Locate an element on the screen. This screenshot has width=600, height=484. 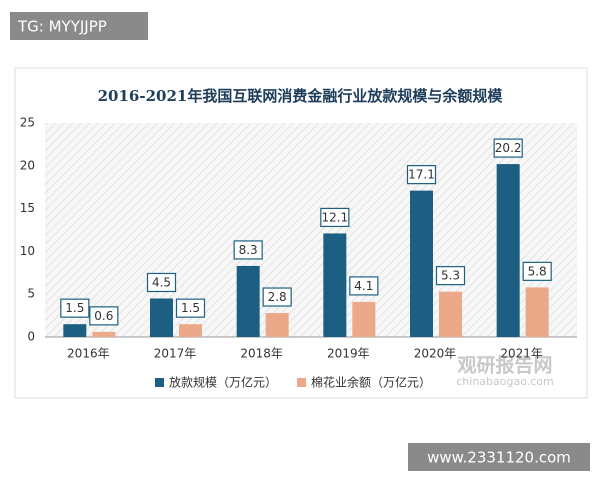
value-label: 0.6 is located at coordinates (103, 316).